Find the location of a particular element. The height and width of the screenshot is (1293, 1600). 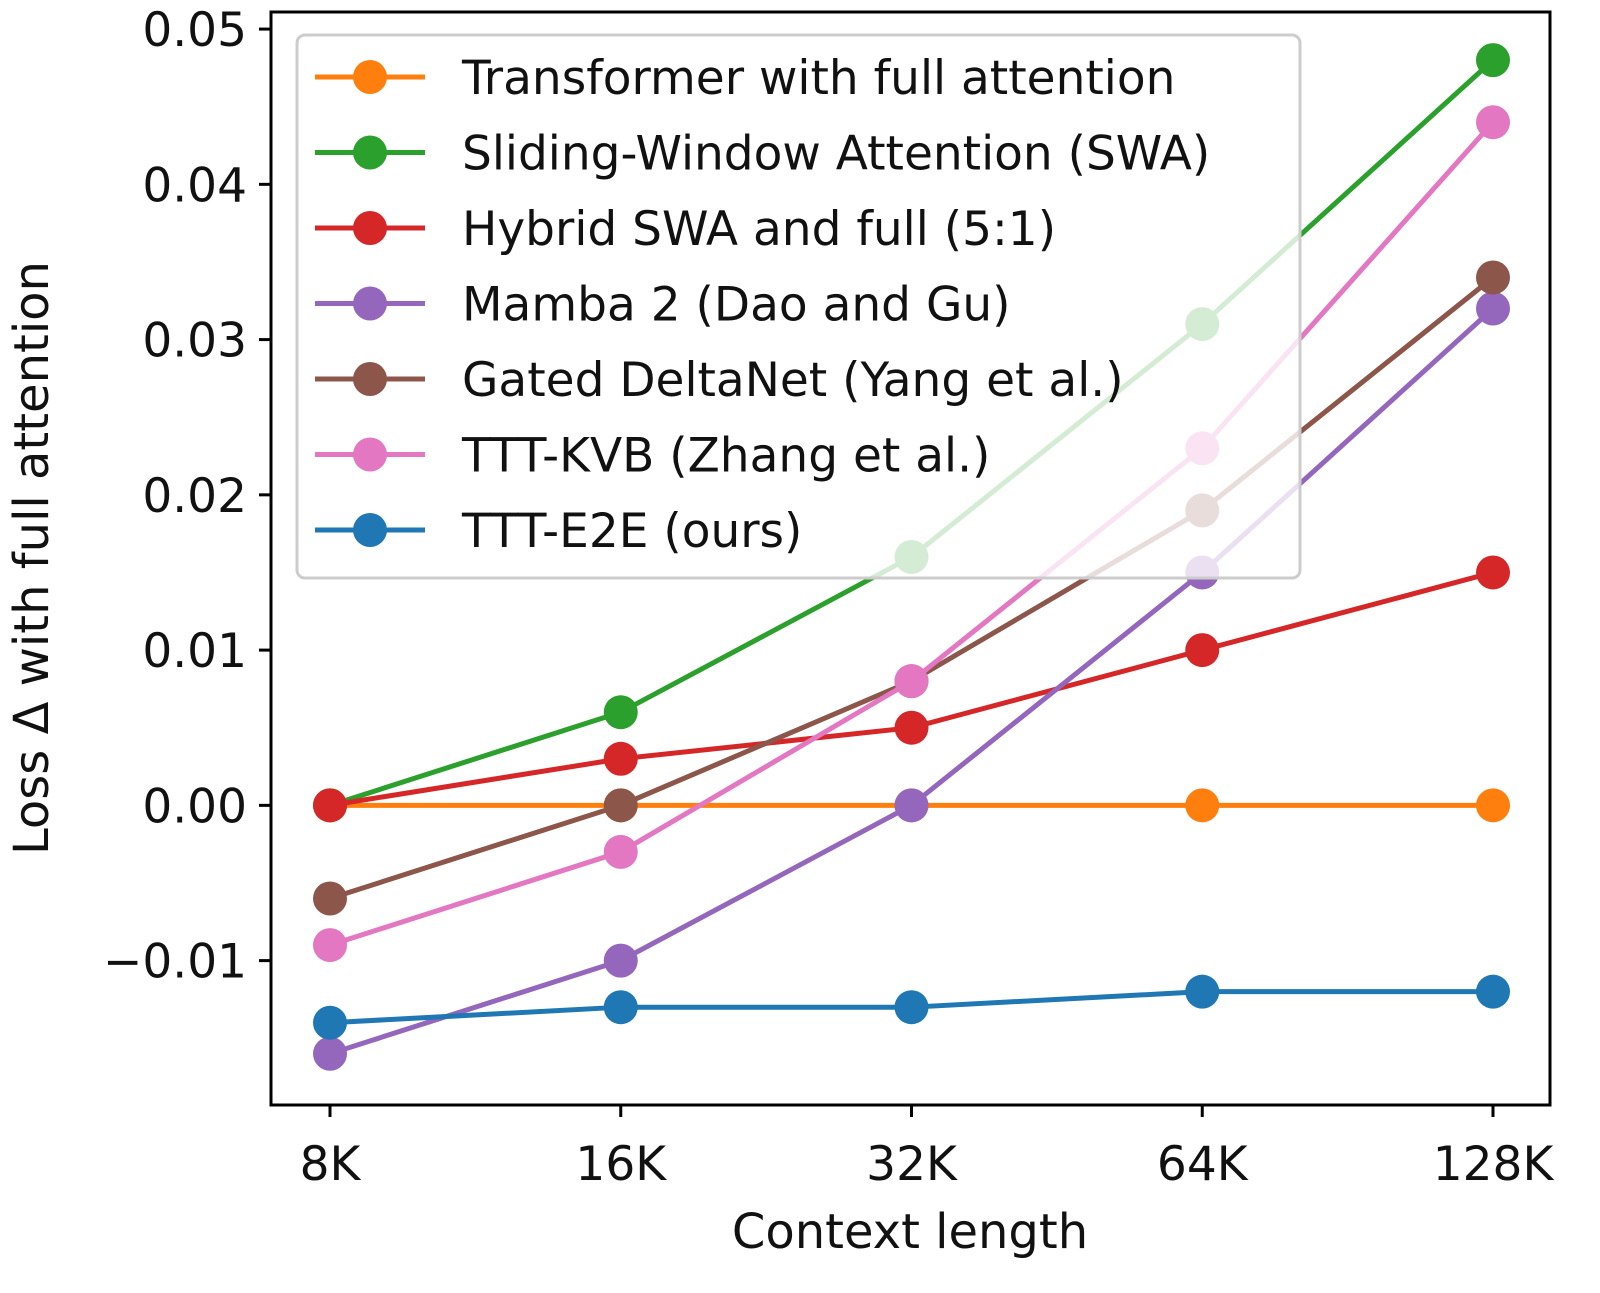

x-tick-label: 16K is located at coordinates (621, 1164).